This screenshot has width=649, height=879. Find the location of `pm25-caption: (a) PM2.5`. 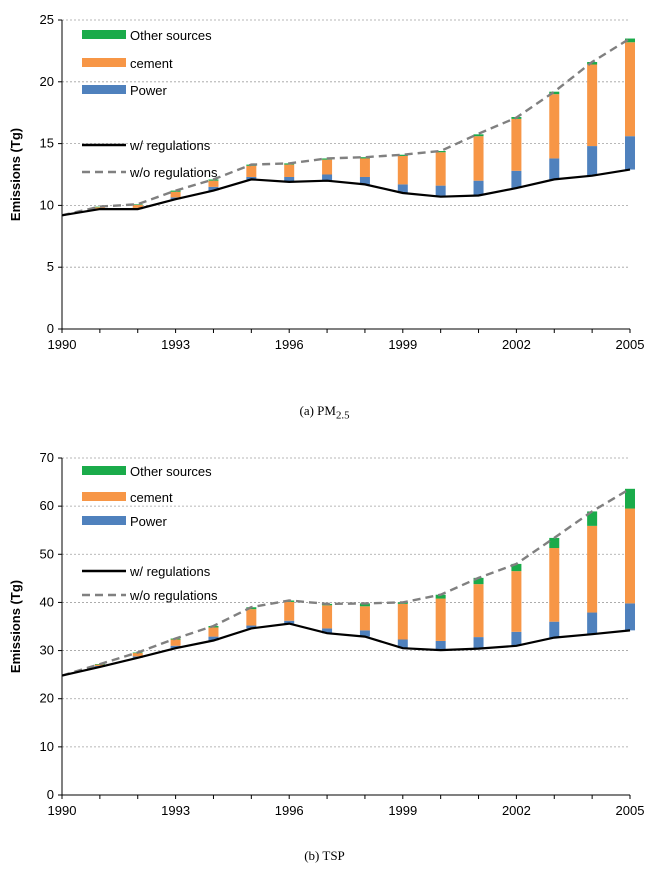

pm25-caption: (a) PM2.5 is located at coordinates (324, 412).